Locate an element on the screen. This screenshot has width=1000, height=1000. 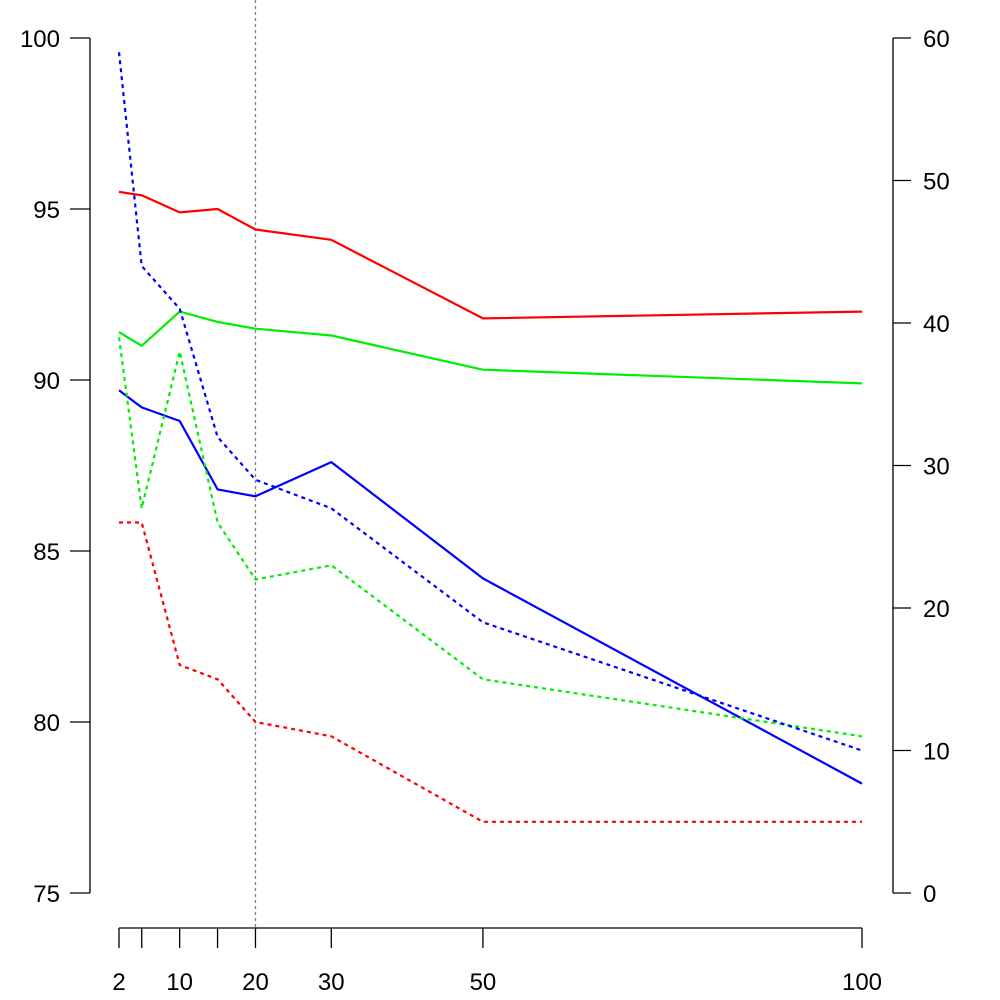
x-axis-tick-label: 30 is located at coordinates (331, 982).